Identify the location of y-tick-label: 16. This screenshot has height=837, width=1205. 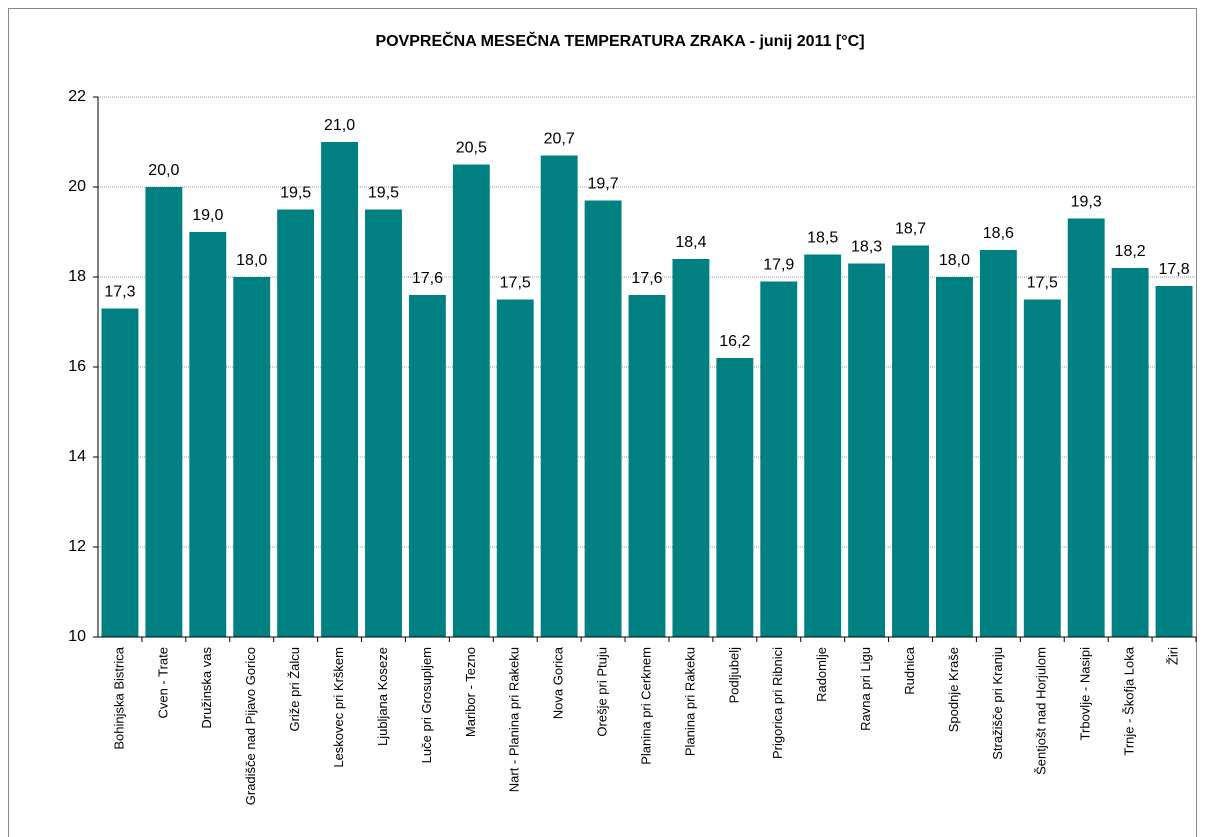
(77, 366).